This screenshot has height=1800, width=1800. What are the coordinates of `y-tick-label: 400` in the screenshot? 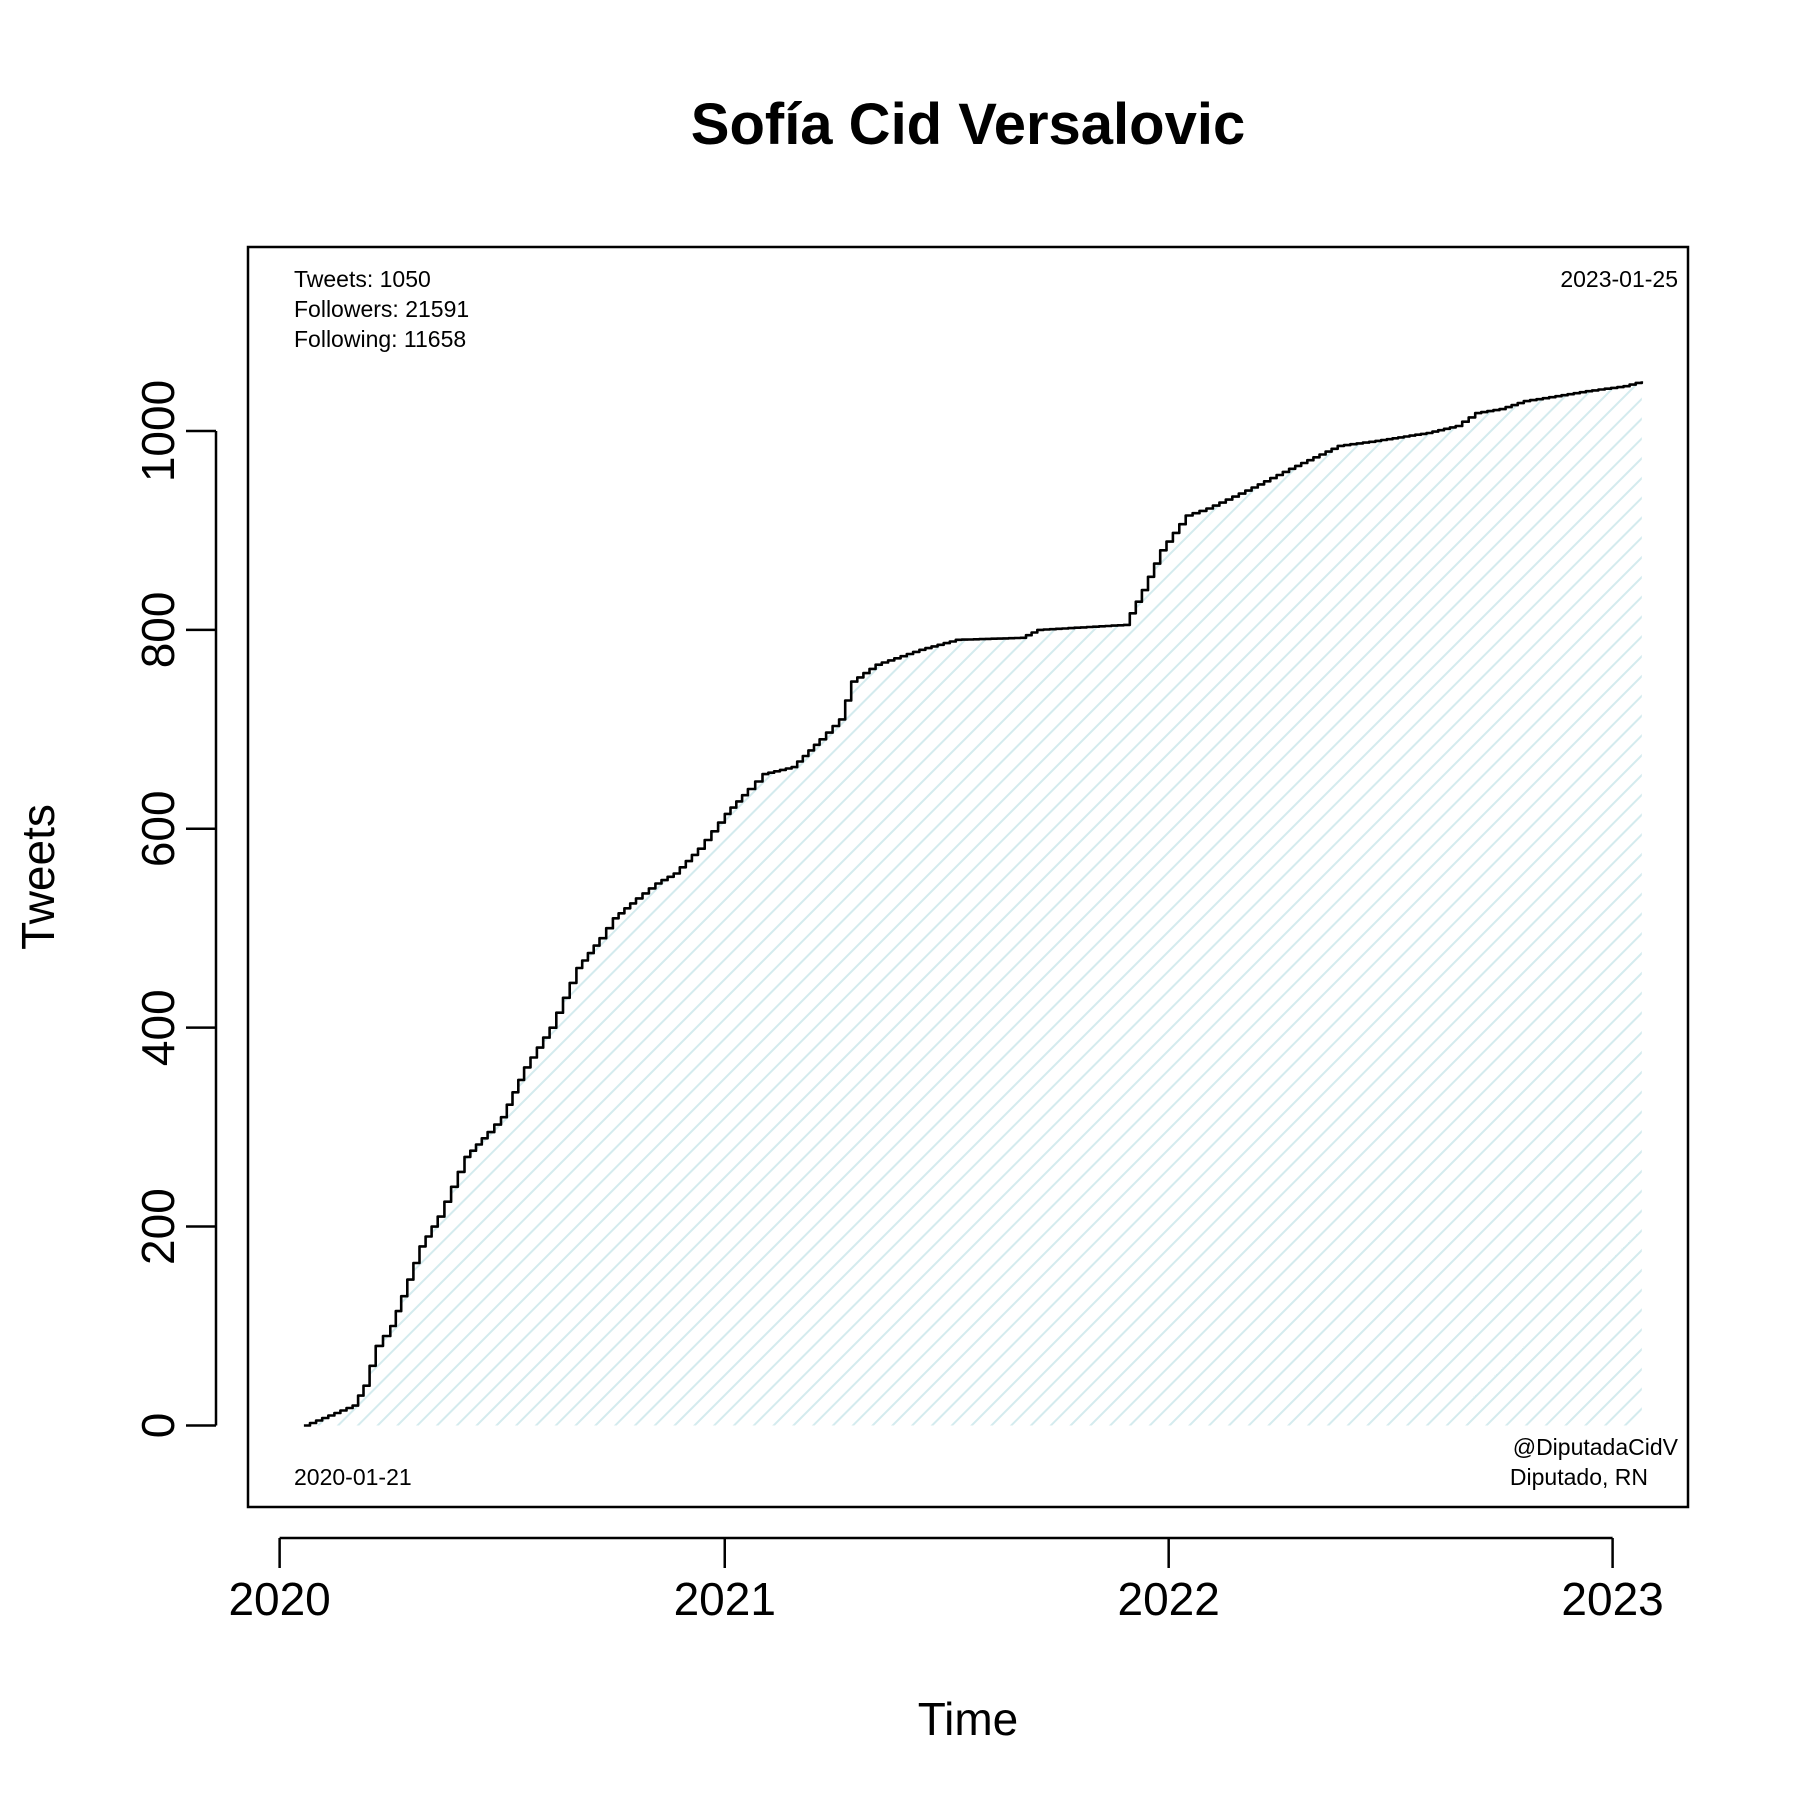 It's located at (158, 1027).